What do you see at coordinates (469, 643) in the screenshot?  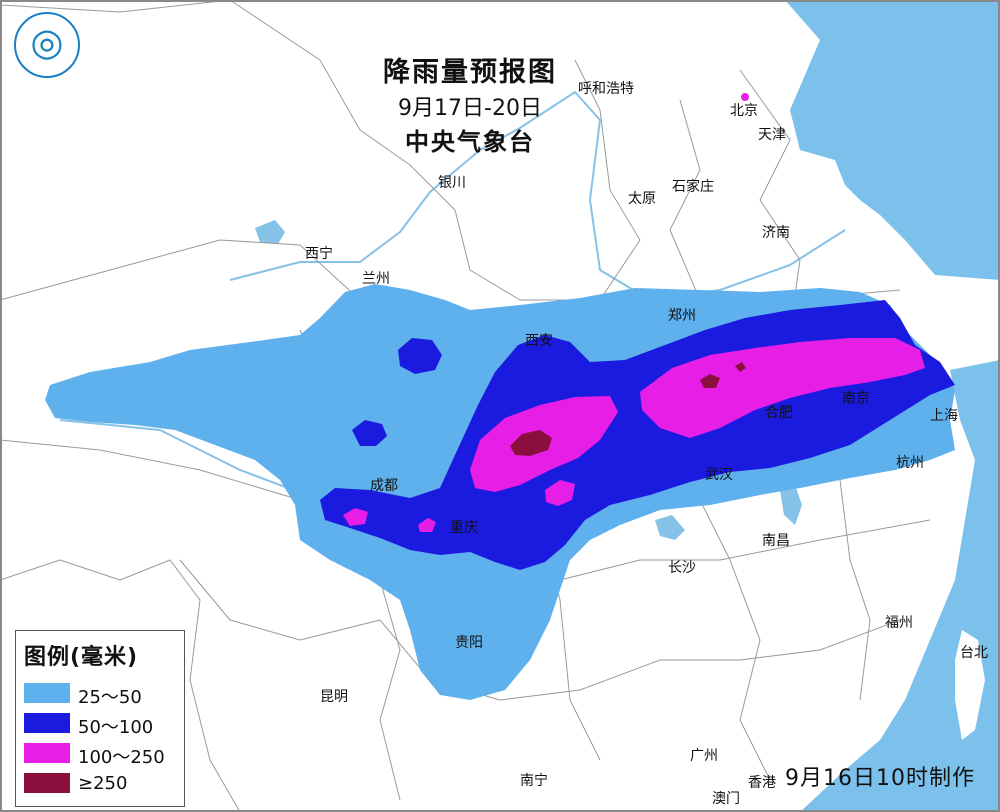 I see `city-guiyang: 贵阳` at bounding box center [469, 643].